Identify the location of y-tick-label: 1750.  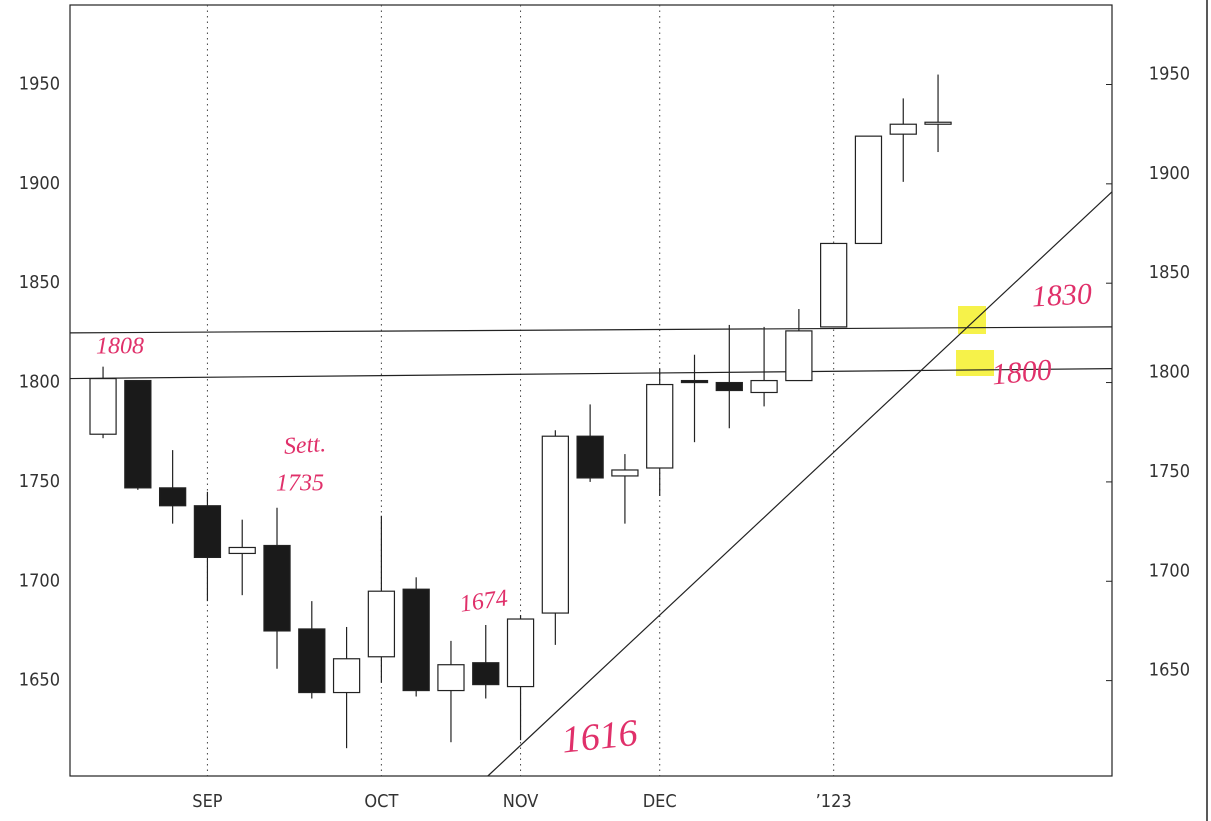
(39, 481).